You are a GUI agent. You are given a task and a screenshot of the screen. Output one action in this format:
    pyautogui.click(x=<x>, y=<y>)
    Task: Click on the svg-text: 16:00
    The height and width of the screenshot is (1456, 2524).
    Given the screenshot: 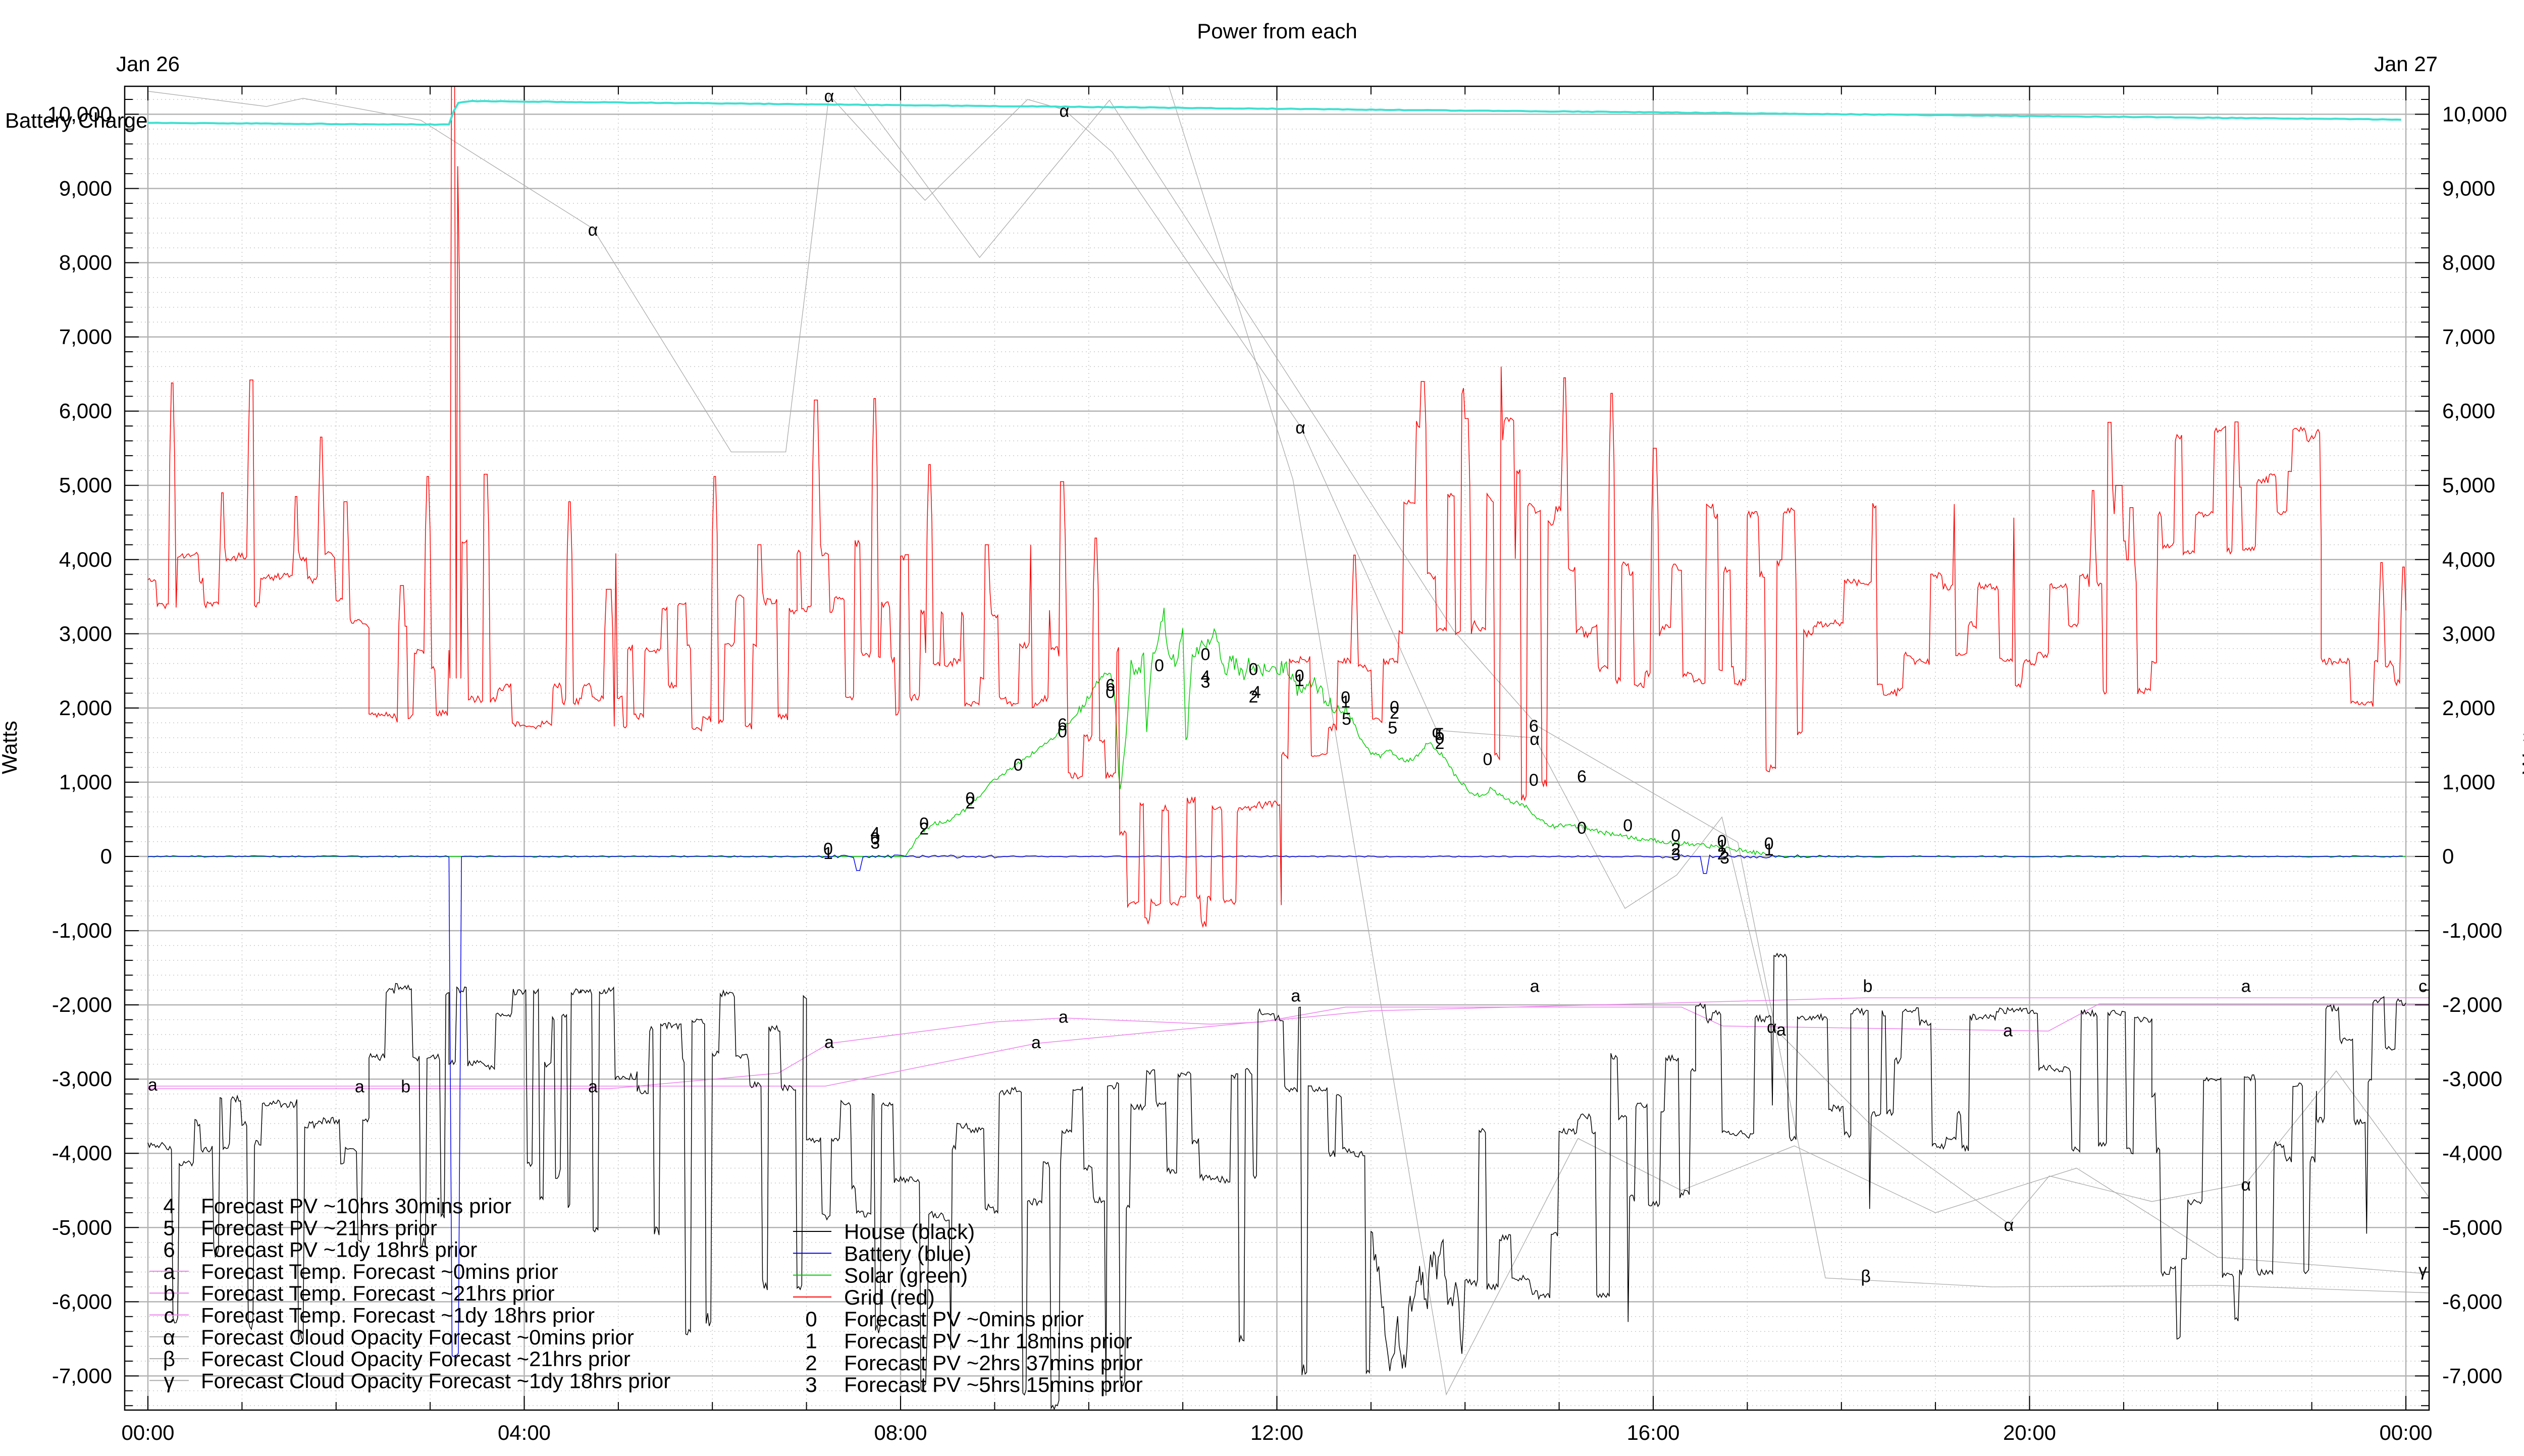 What is the action you would take?
    pyautogui.click(x=1653, y=1432)
    